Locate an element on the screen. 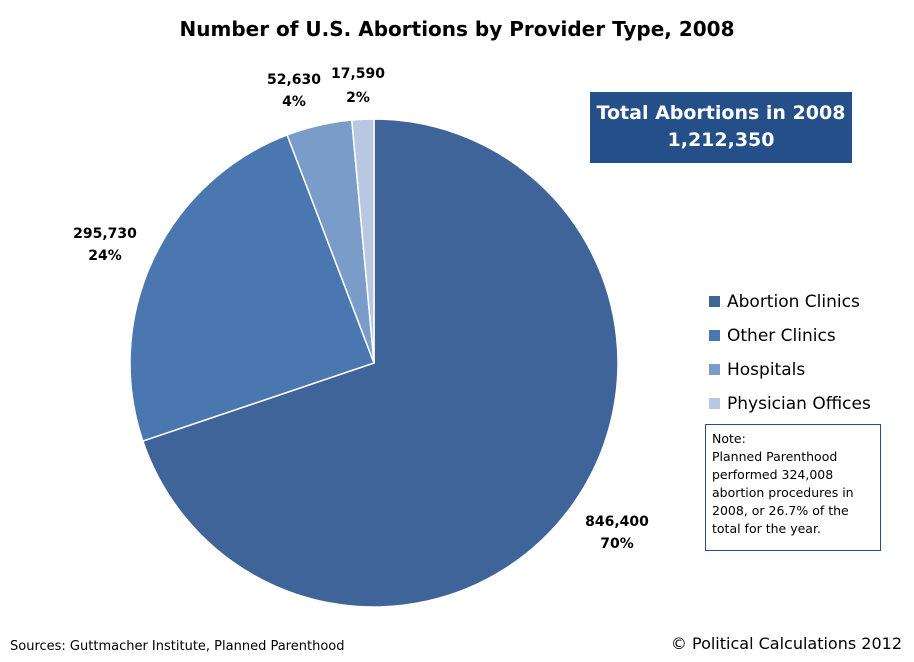  pie-slice-other-clinics is located at coordinates (252, 288).